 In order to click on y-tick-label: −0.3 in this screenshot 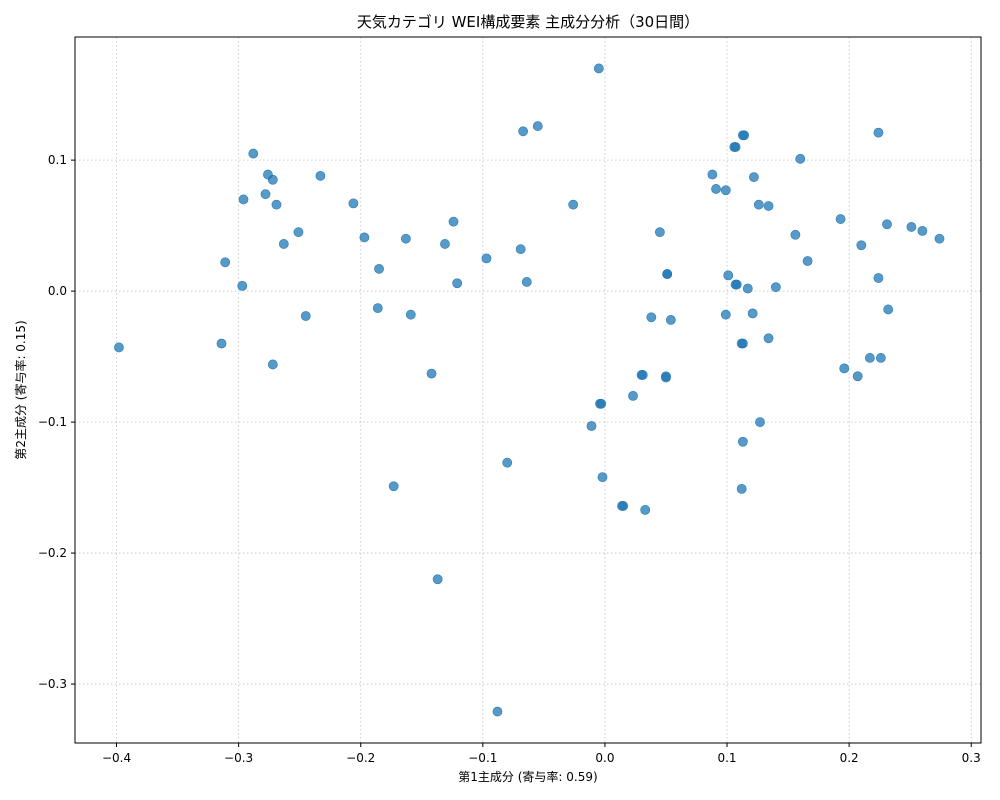, I will do `click(52, 684)`.